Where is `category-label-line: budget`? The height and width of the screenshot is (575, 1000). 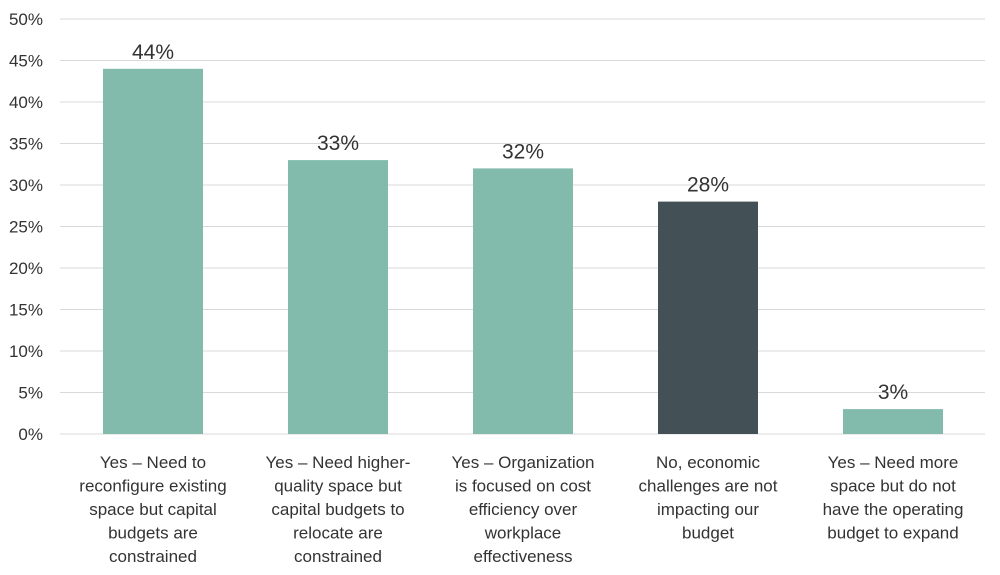
category-label-line: budget is located at coordinates (708, 533).